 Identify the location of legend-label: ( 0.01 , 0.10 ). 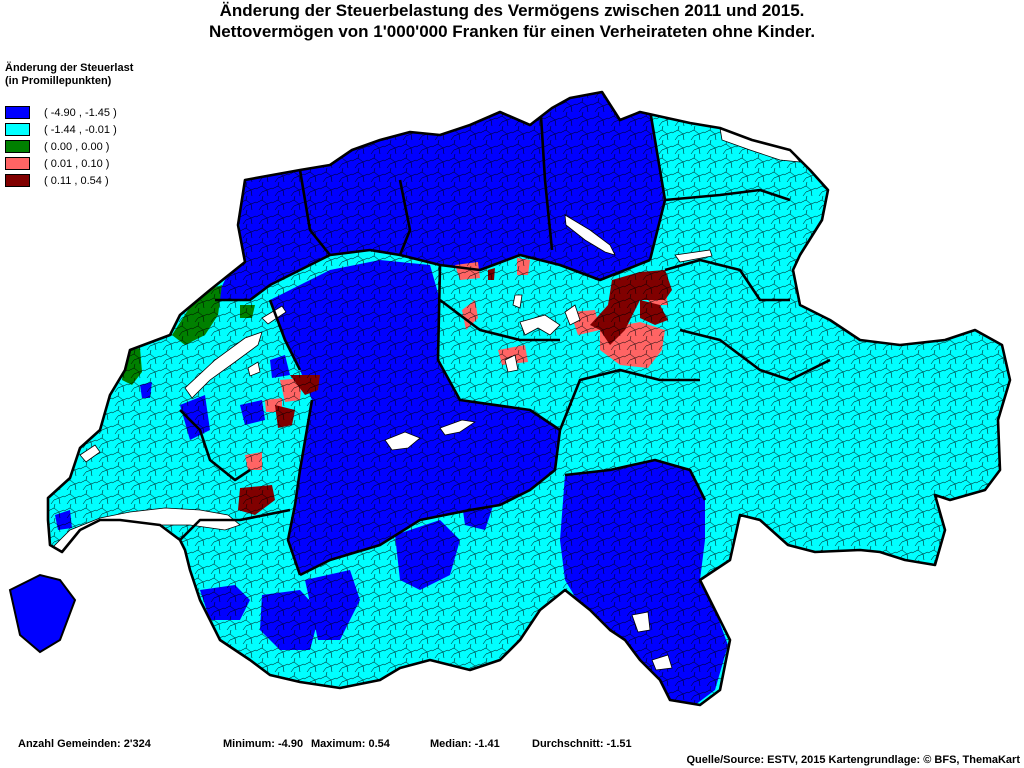
(77, 163).